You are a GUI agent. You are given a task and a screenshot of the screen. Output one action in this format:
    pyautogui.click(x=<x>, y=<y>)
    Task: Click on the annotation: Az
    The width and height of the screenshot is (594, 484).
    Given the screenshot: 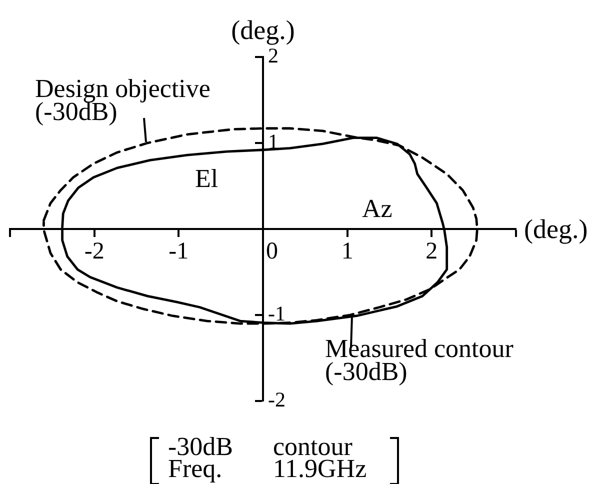 What is the action you would take?
    pyautogui.click(x=377, y=208)
    